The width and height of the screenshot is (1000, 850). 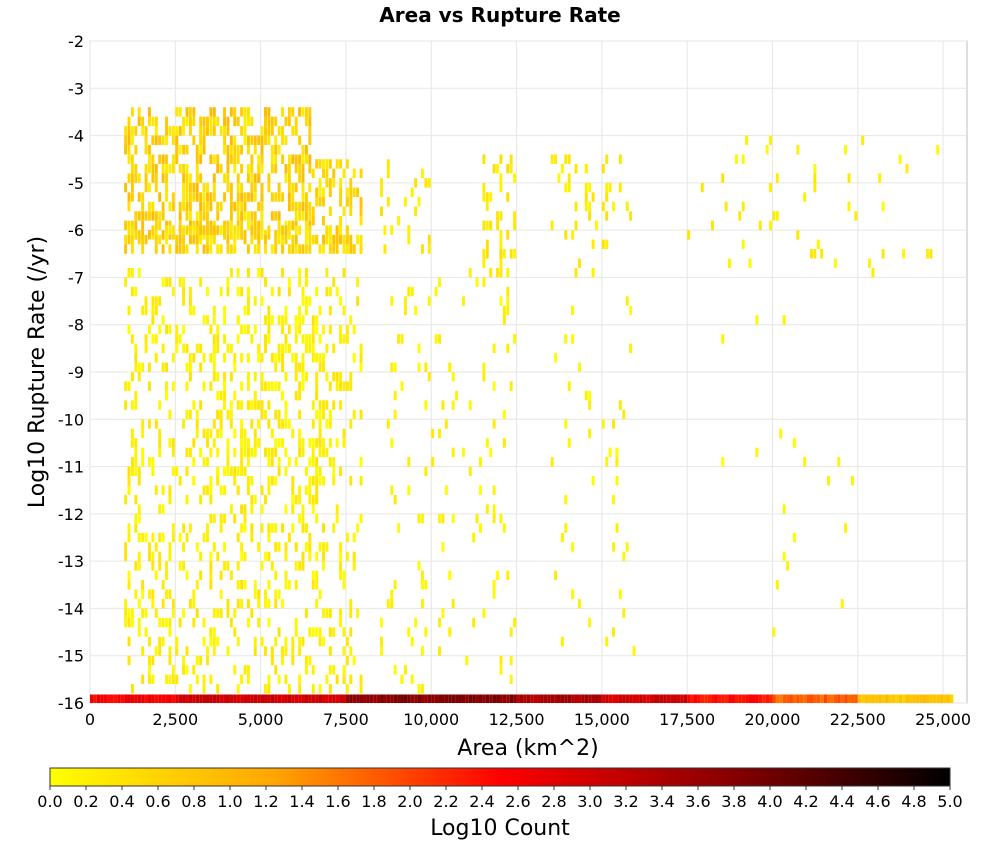 I want to click on colorbar-tick-label: 4.4, so click(x=841, y=801).